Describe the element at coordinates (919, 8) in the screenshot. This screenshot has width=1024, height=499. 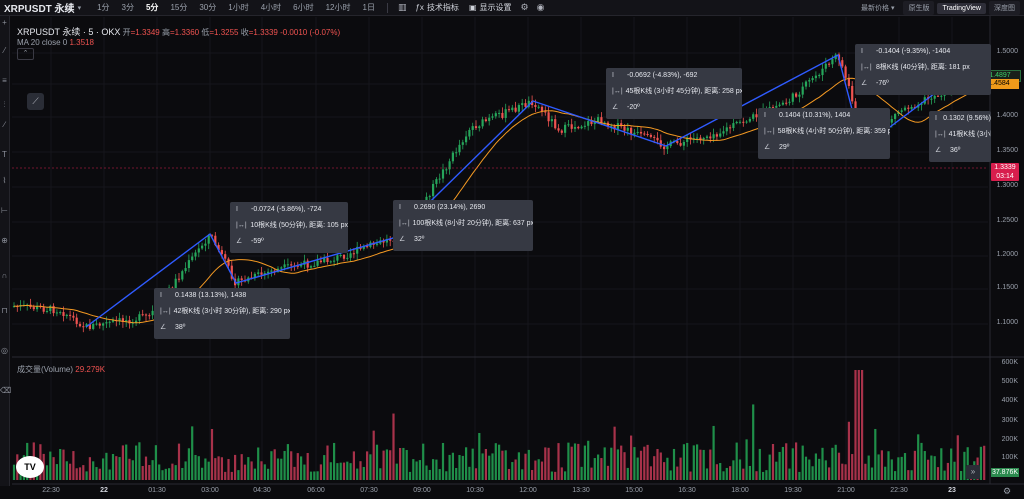
I see `view-native-tab: 原生版` at that location.